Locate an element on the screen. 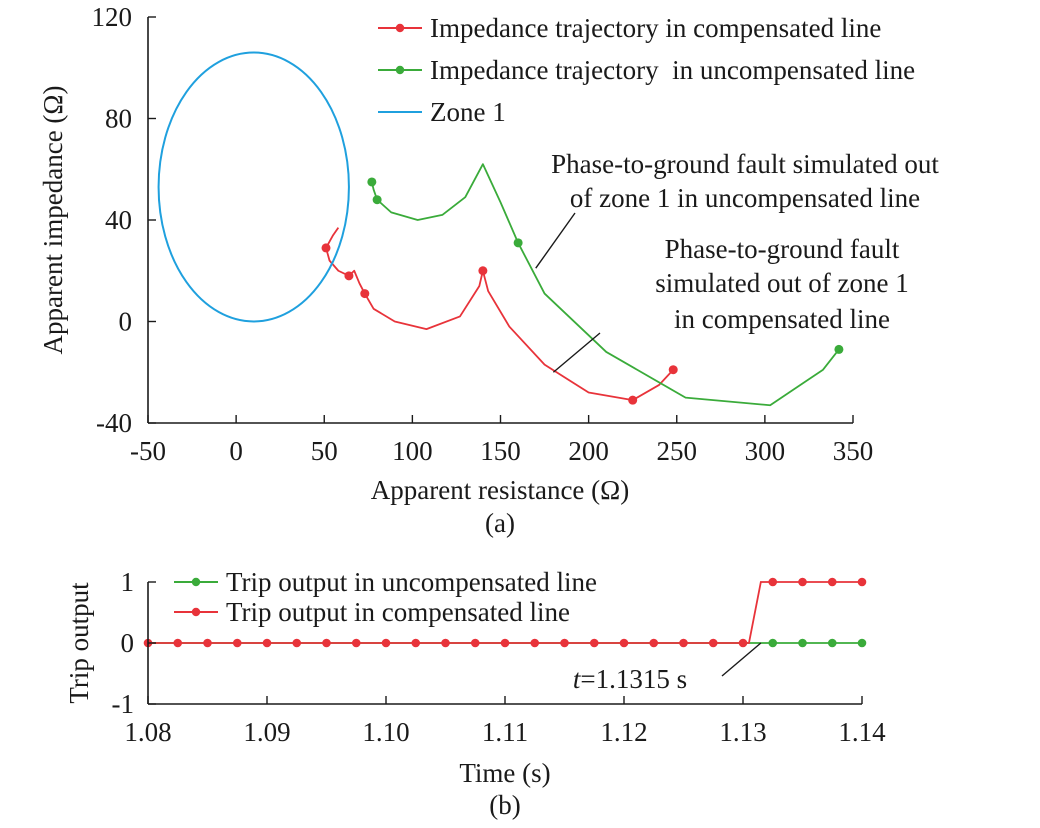 This screenshot has width=1040, height=828. panel-b-x-axis-label: Time (s) is located at coordinates (504, 773).